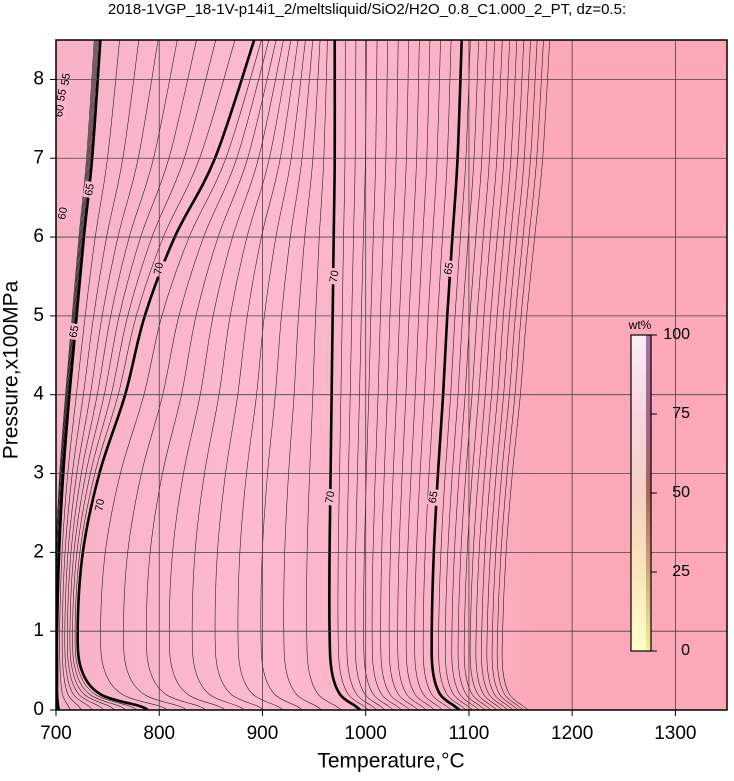 The height and width of the screenshot is (781, 734). I want to click on y-tick-label: 1, so click(38, 630).